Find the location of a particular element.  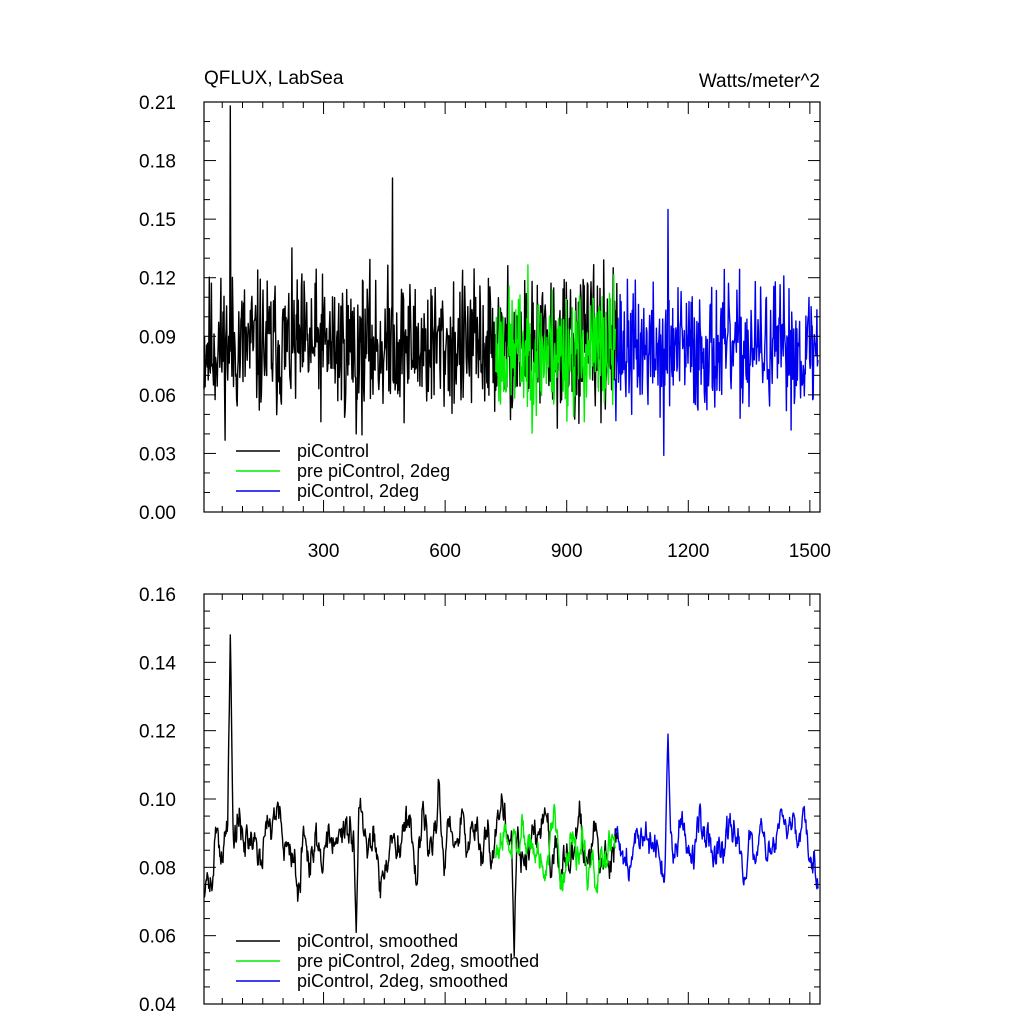

units-label: Watts/meter^2 is located at coordinates (759, 81).